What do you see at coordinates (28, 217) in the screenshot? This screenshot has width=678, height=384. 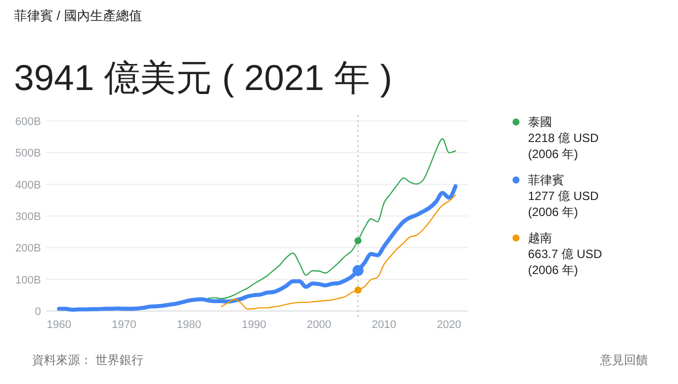 I see `y-tick-label: 300B` at bounding box center [28, 217].